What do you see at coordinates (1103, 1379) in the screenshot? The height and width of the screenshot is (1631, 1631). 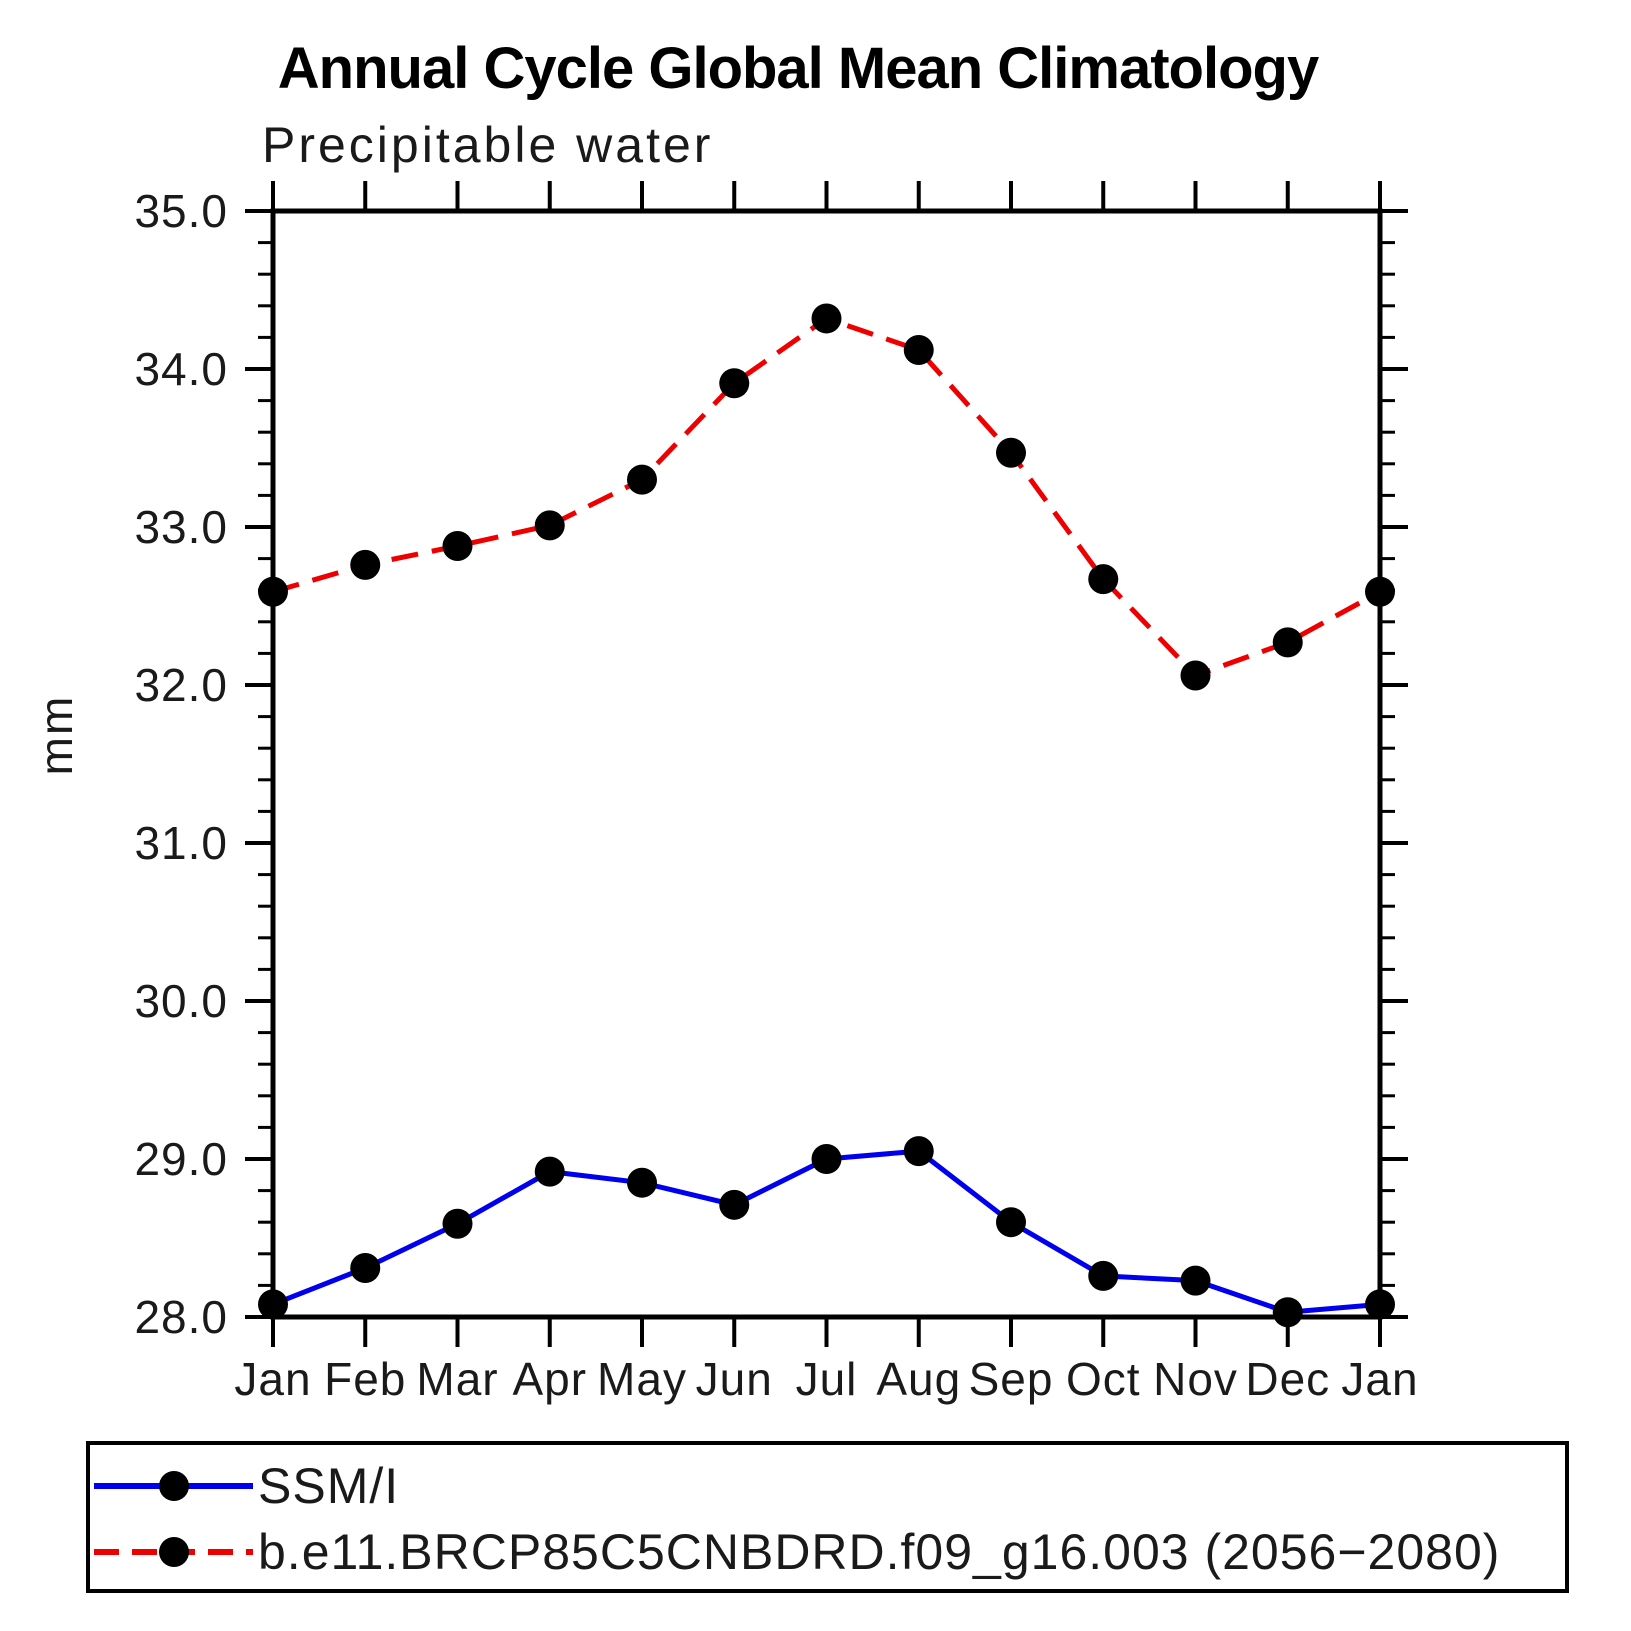 I see `x-tick-label: Oct` at bounding box center [1103, 1379].